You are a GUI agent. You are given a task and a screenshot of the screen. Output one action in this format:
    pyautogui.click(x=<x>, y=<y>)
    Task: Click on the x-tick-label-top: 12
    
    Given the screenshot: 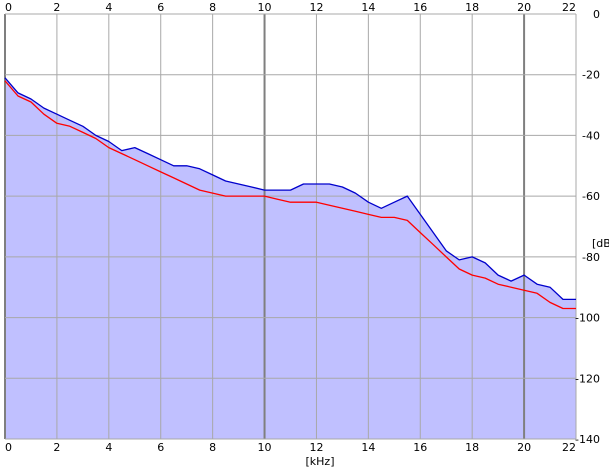 What is the action you would take?
    pyautogui.click(x=316, y=7)
    